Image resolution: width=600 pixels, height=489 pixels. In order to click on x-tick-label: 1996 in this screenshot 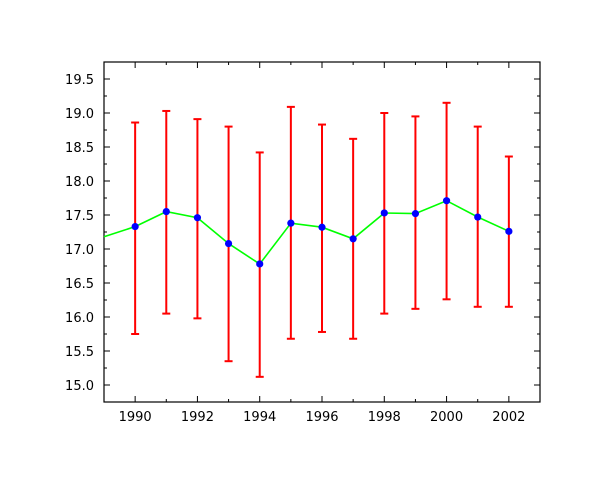, I will do `click(321, 417)`.